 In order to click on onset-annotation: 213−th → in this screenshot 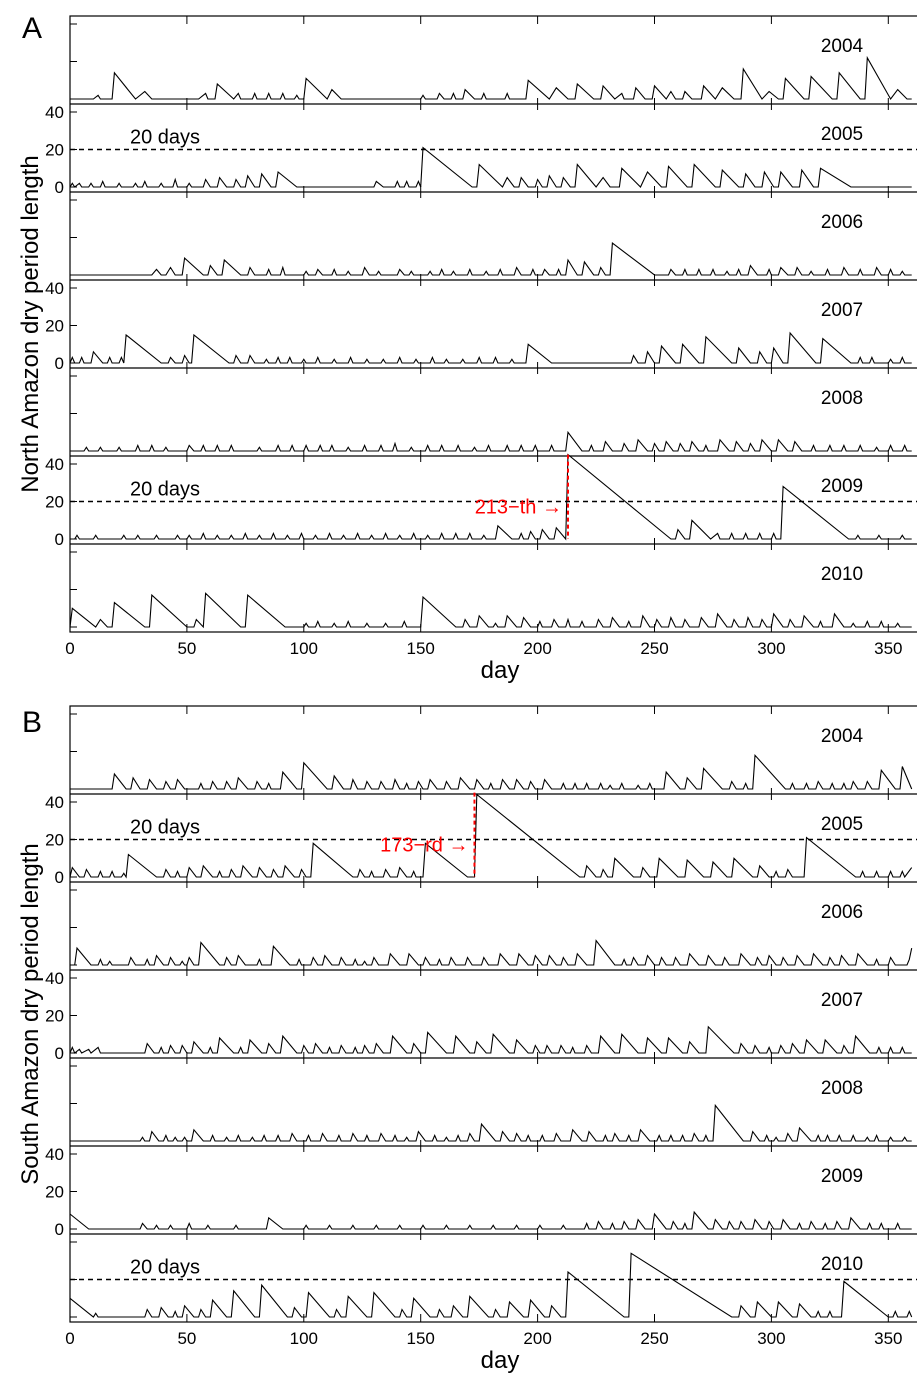, I will do `click(518, 508)`.